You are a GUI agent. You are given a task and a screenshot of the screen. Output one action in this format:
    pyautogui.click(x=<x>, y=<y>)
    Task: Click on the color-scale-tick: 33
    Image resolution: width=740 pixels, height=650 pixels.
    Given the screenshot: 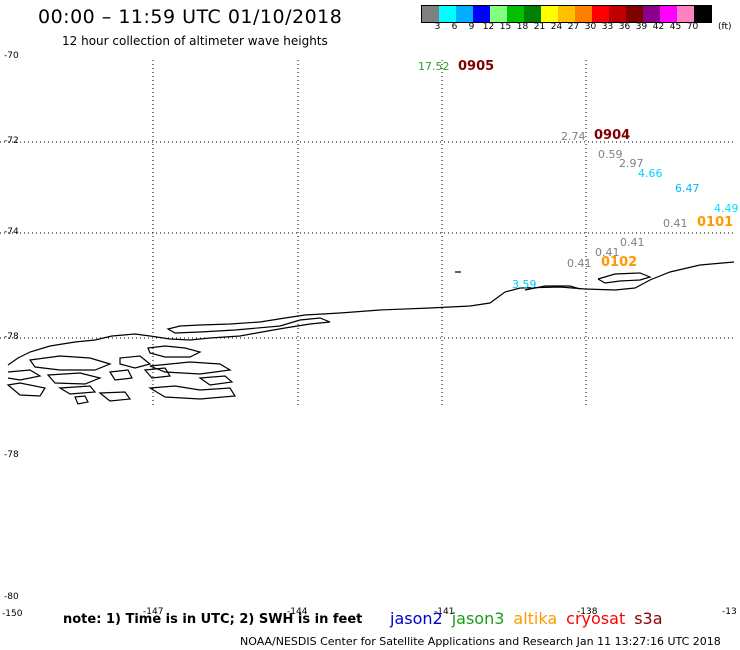 What is the action you would take?
    pyautogui.click(x=607, y=27)
    